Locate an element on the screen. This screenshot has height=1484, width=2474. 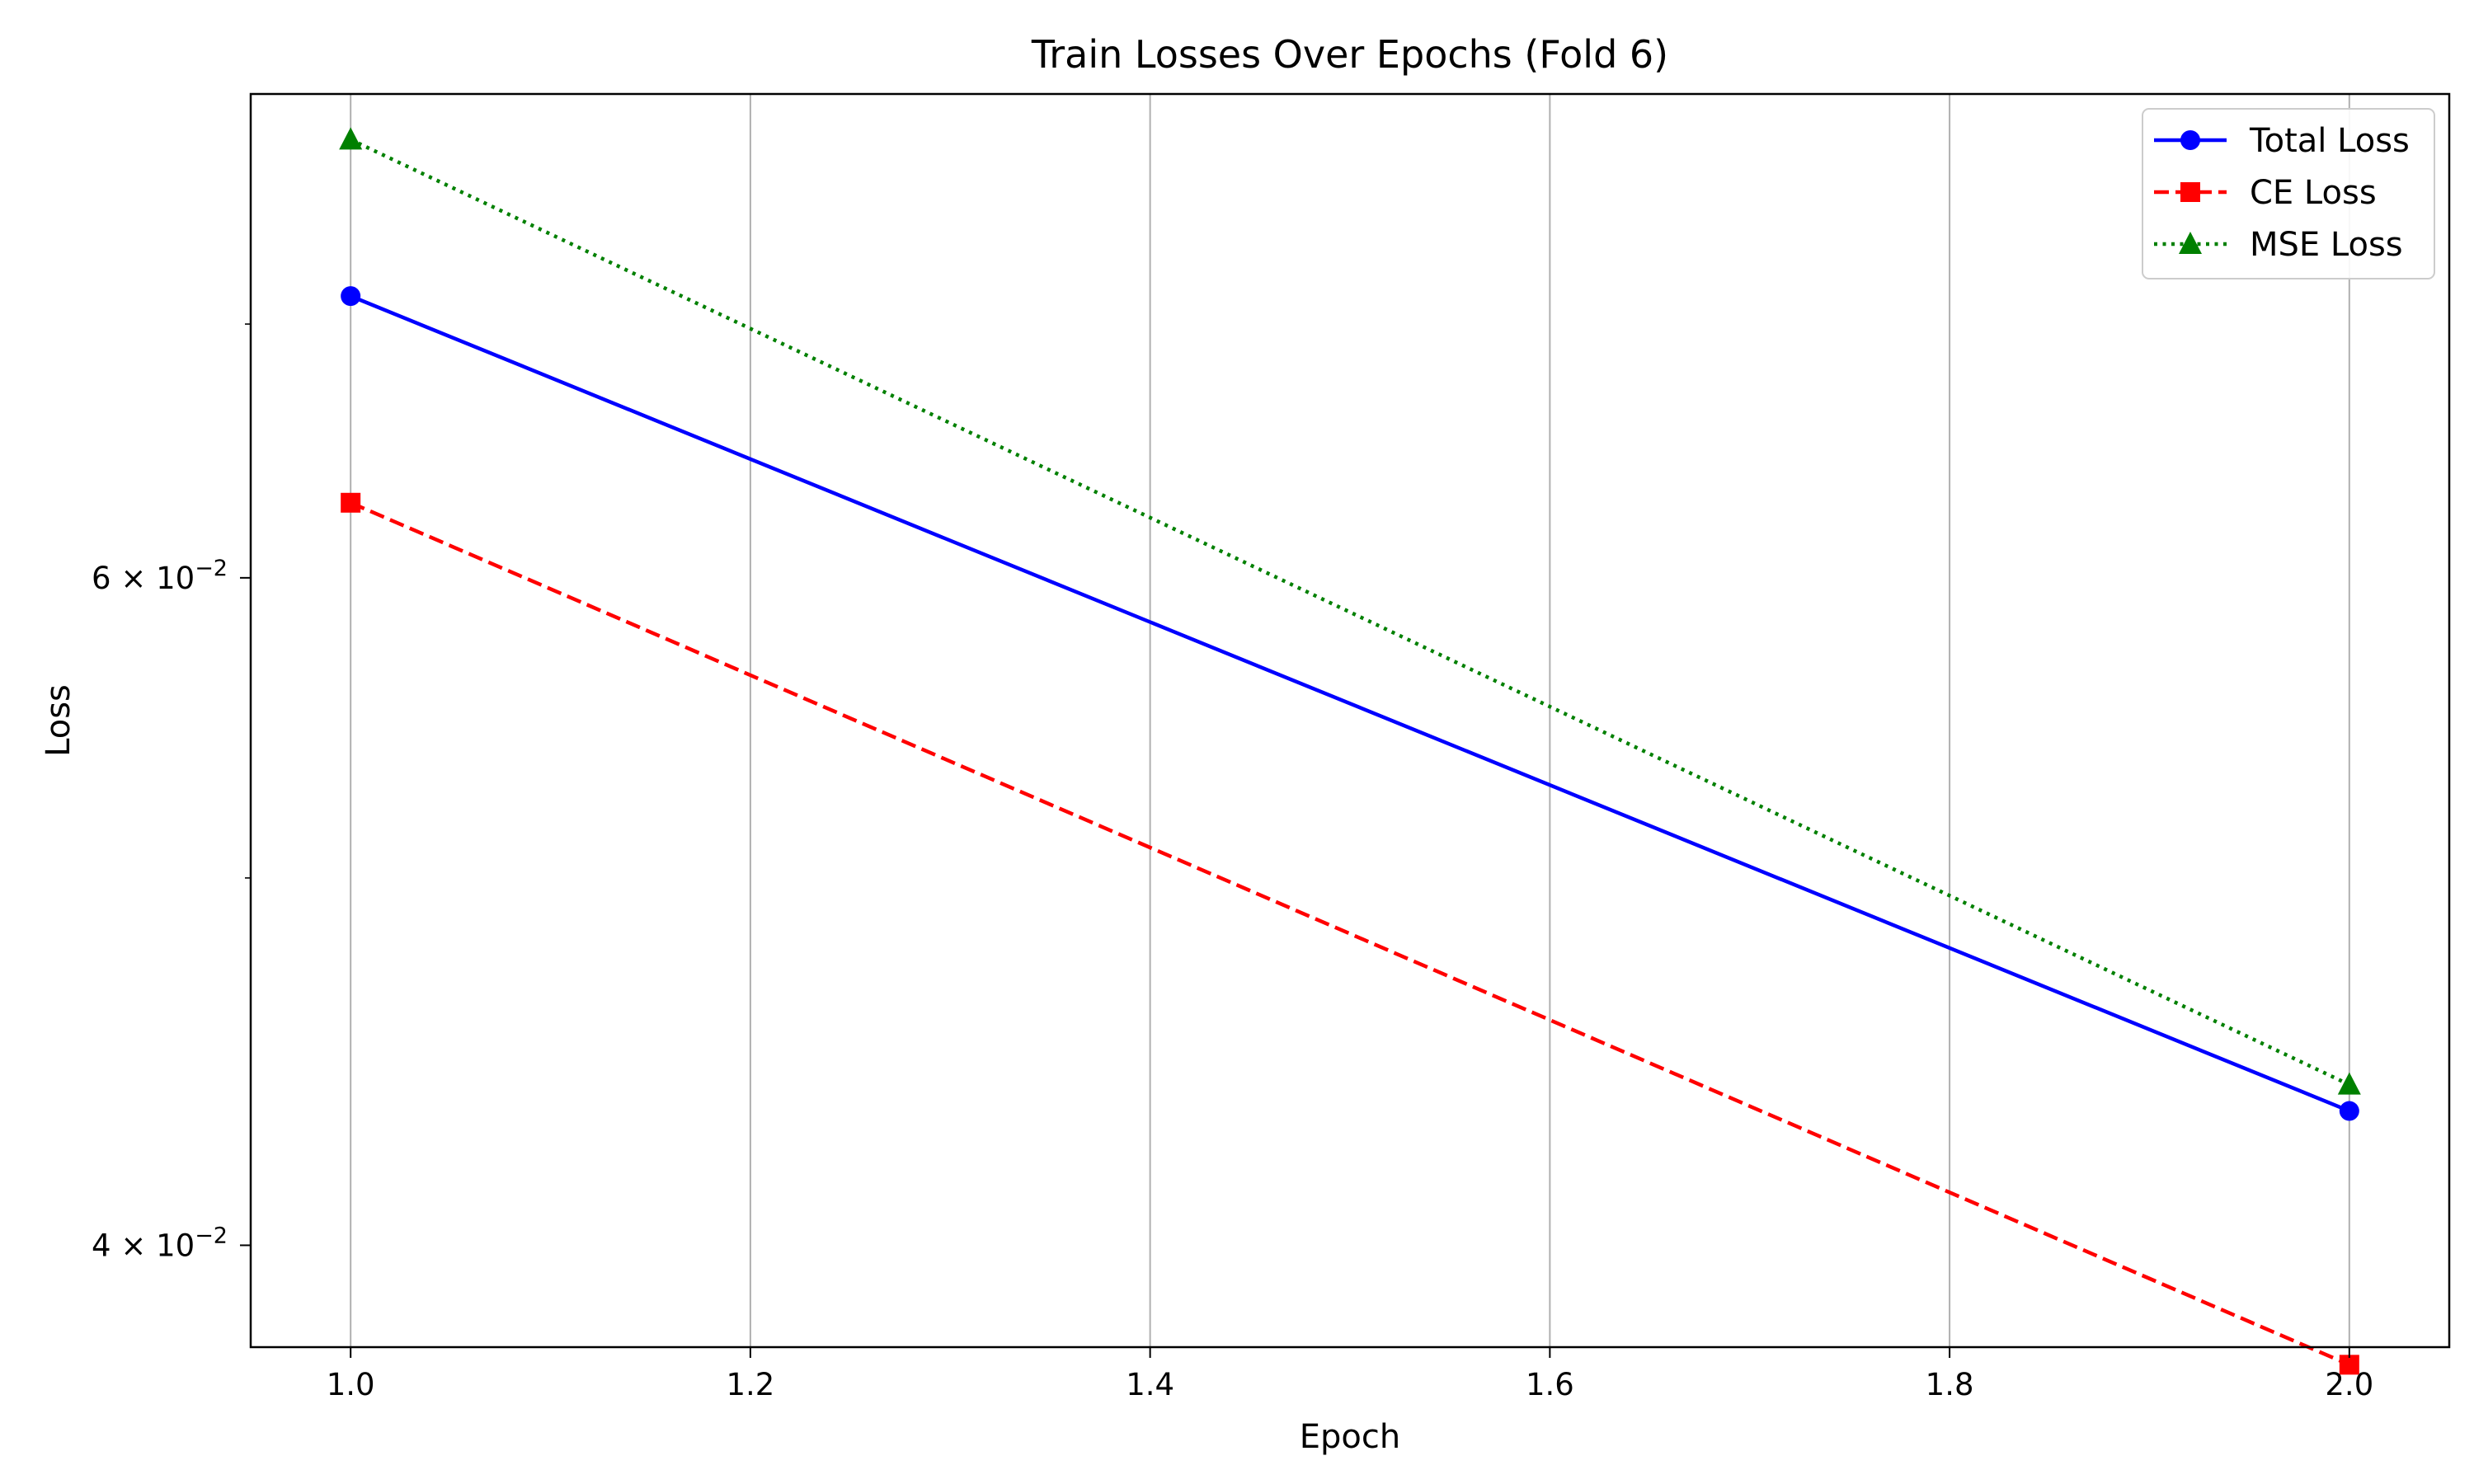
x-tick-label: 1.2 is located at coordinates (750, 1384).